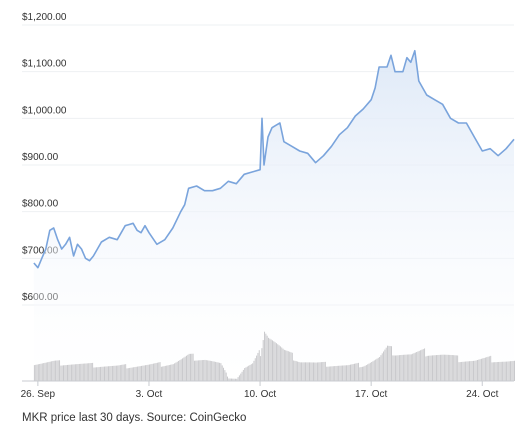  What do you see at coordinates (260, 390) in the screenshot?
I see `x-axis-ticks: 26. Sep 3. Oct 10. Oct 17. Oct 24. Oct` at bounding box center [260, 390].